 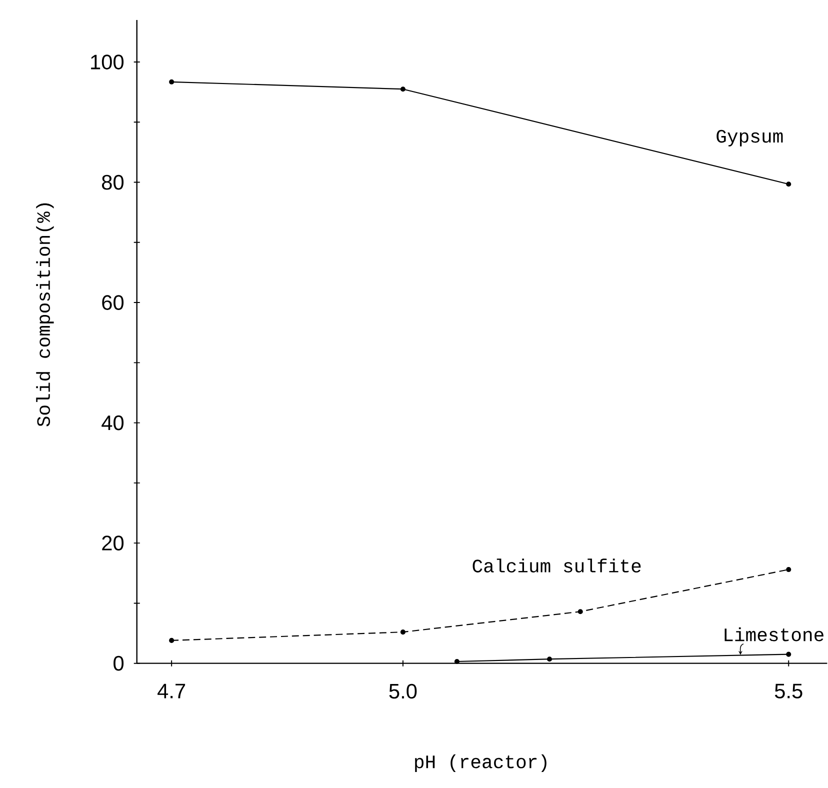 What do you see at coordinates (556, 565) in the screenshot?
I see `series-label: Calcium sulfite` at bounding box center [556, 565].